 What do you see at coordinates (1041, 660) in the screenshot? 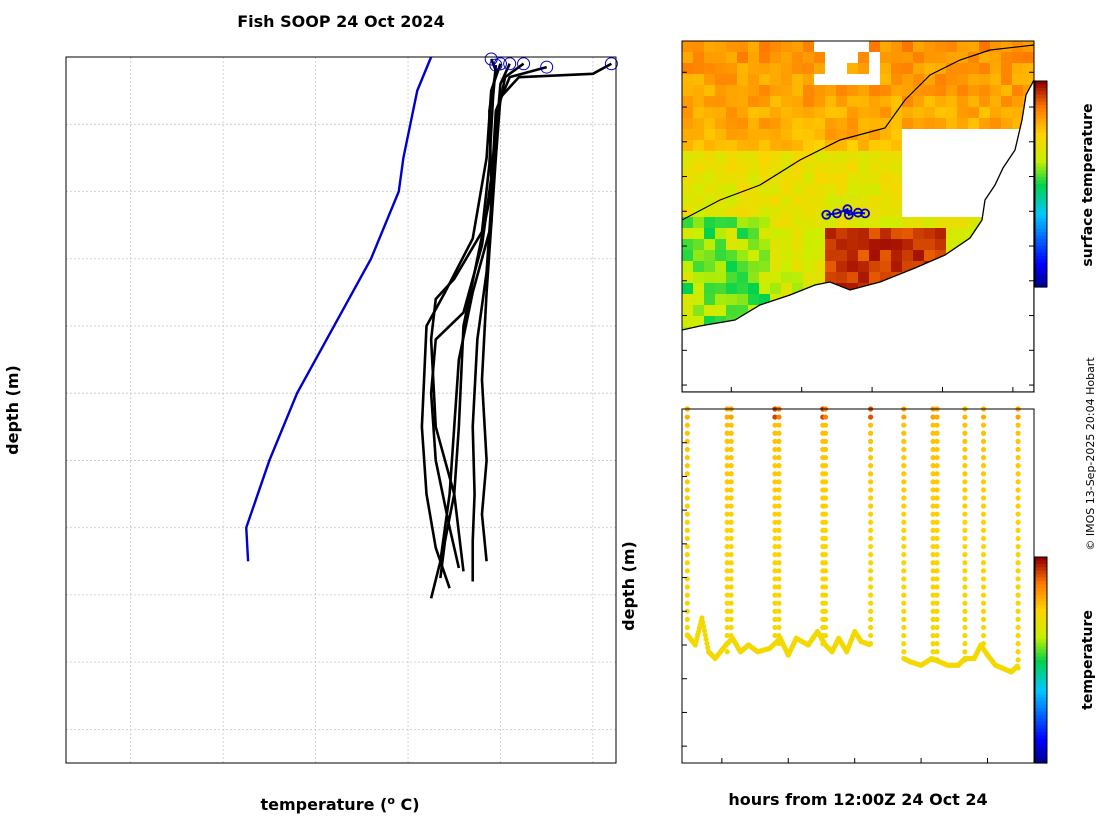
I see `temperature-colorbar` at bounding box center [1041, 660].